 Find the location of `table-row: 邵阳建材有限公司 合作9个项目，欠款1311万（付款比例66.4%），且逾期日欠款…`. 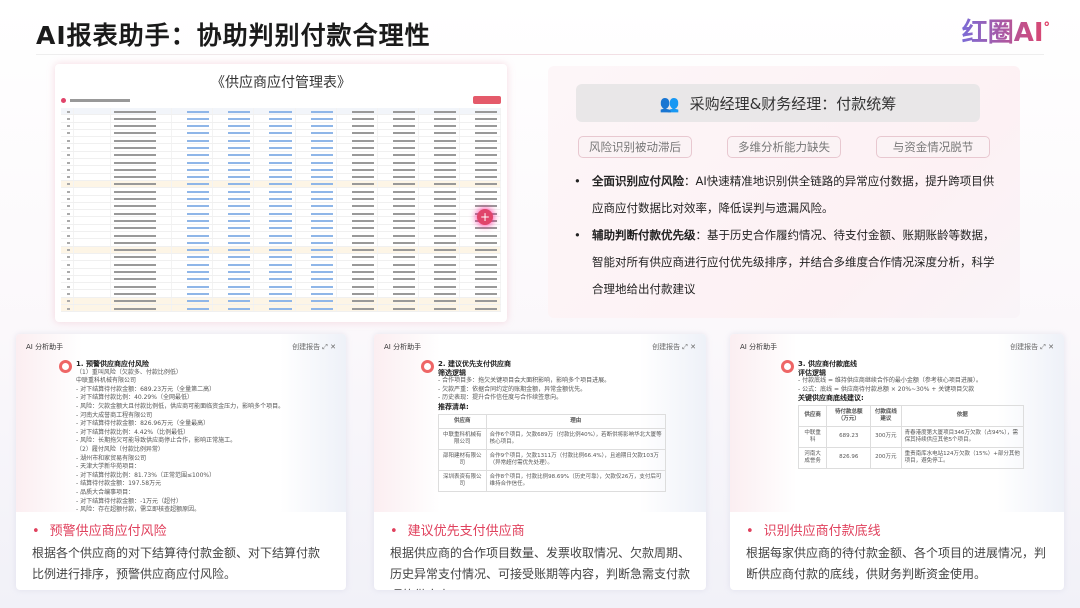

table-row: 邵阳建材有限公司 合作9个项目，欠款1311万（付款比例66.4%），且逾期日欠款… is located at coordinates (552, 459).